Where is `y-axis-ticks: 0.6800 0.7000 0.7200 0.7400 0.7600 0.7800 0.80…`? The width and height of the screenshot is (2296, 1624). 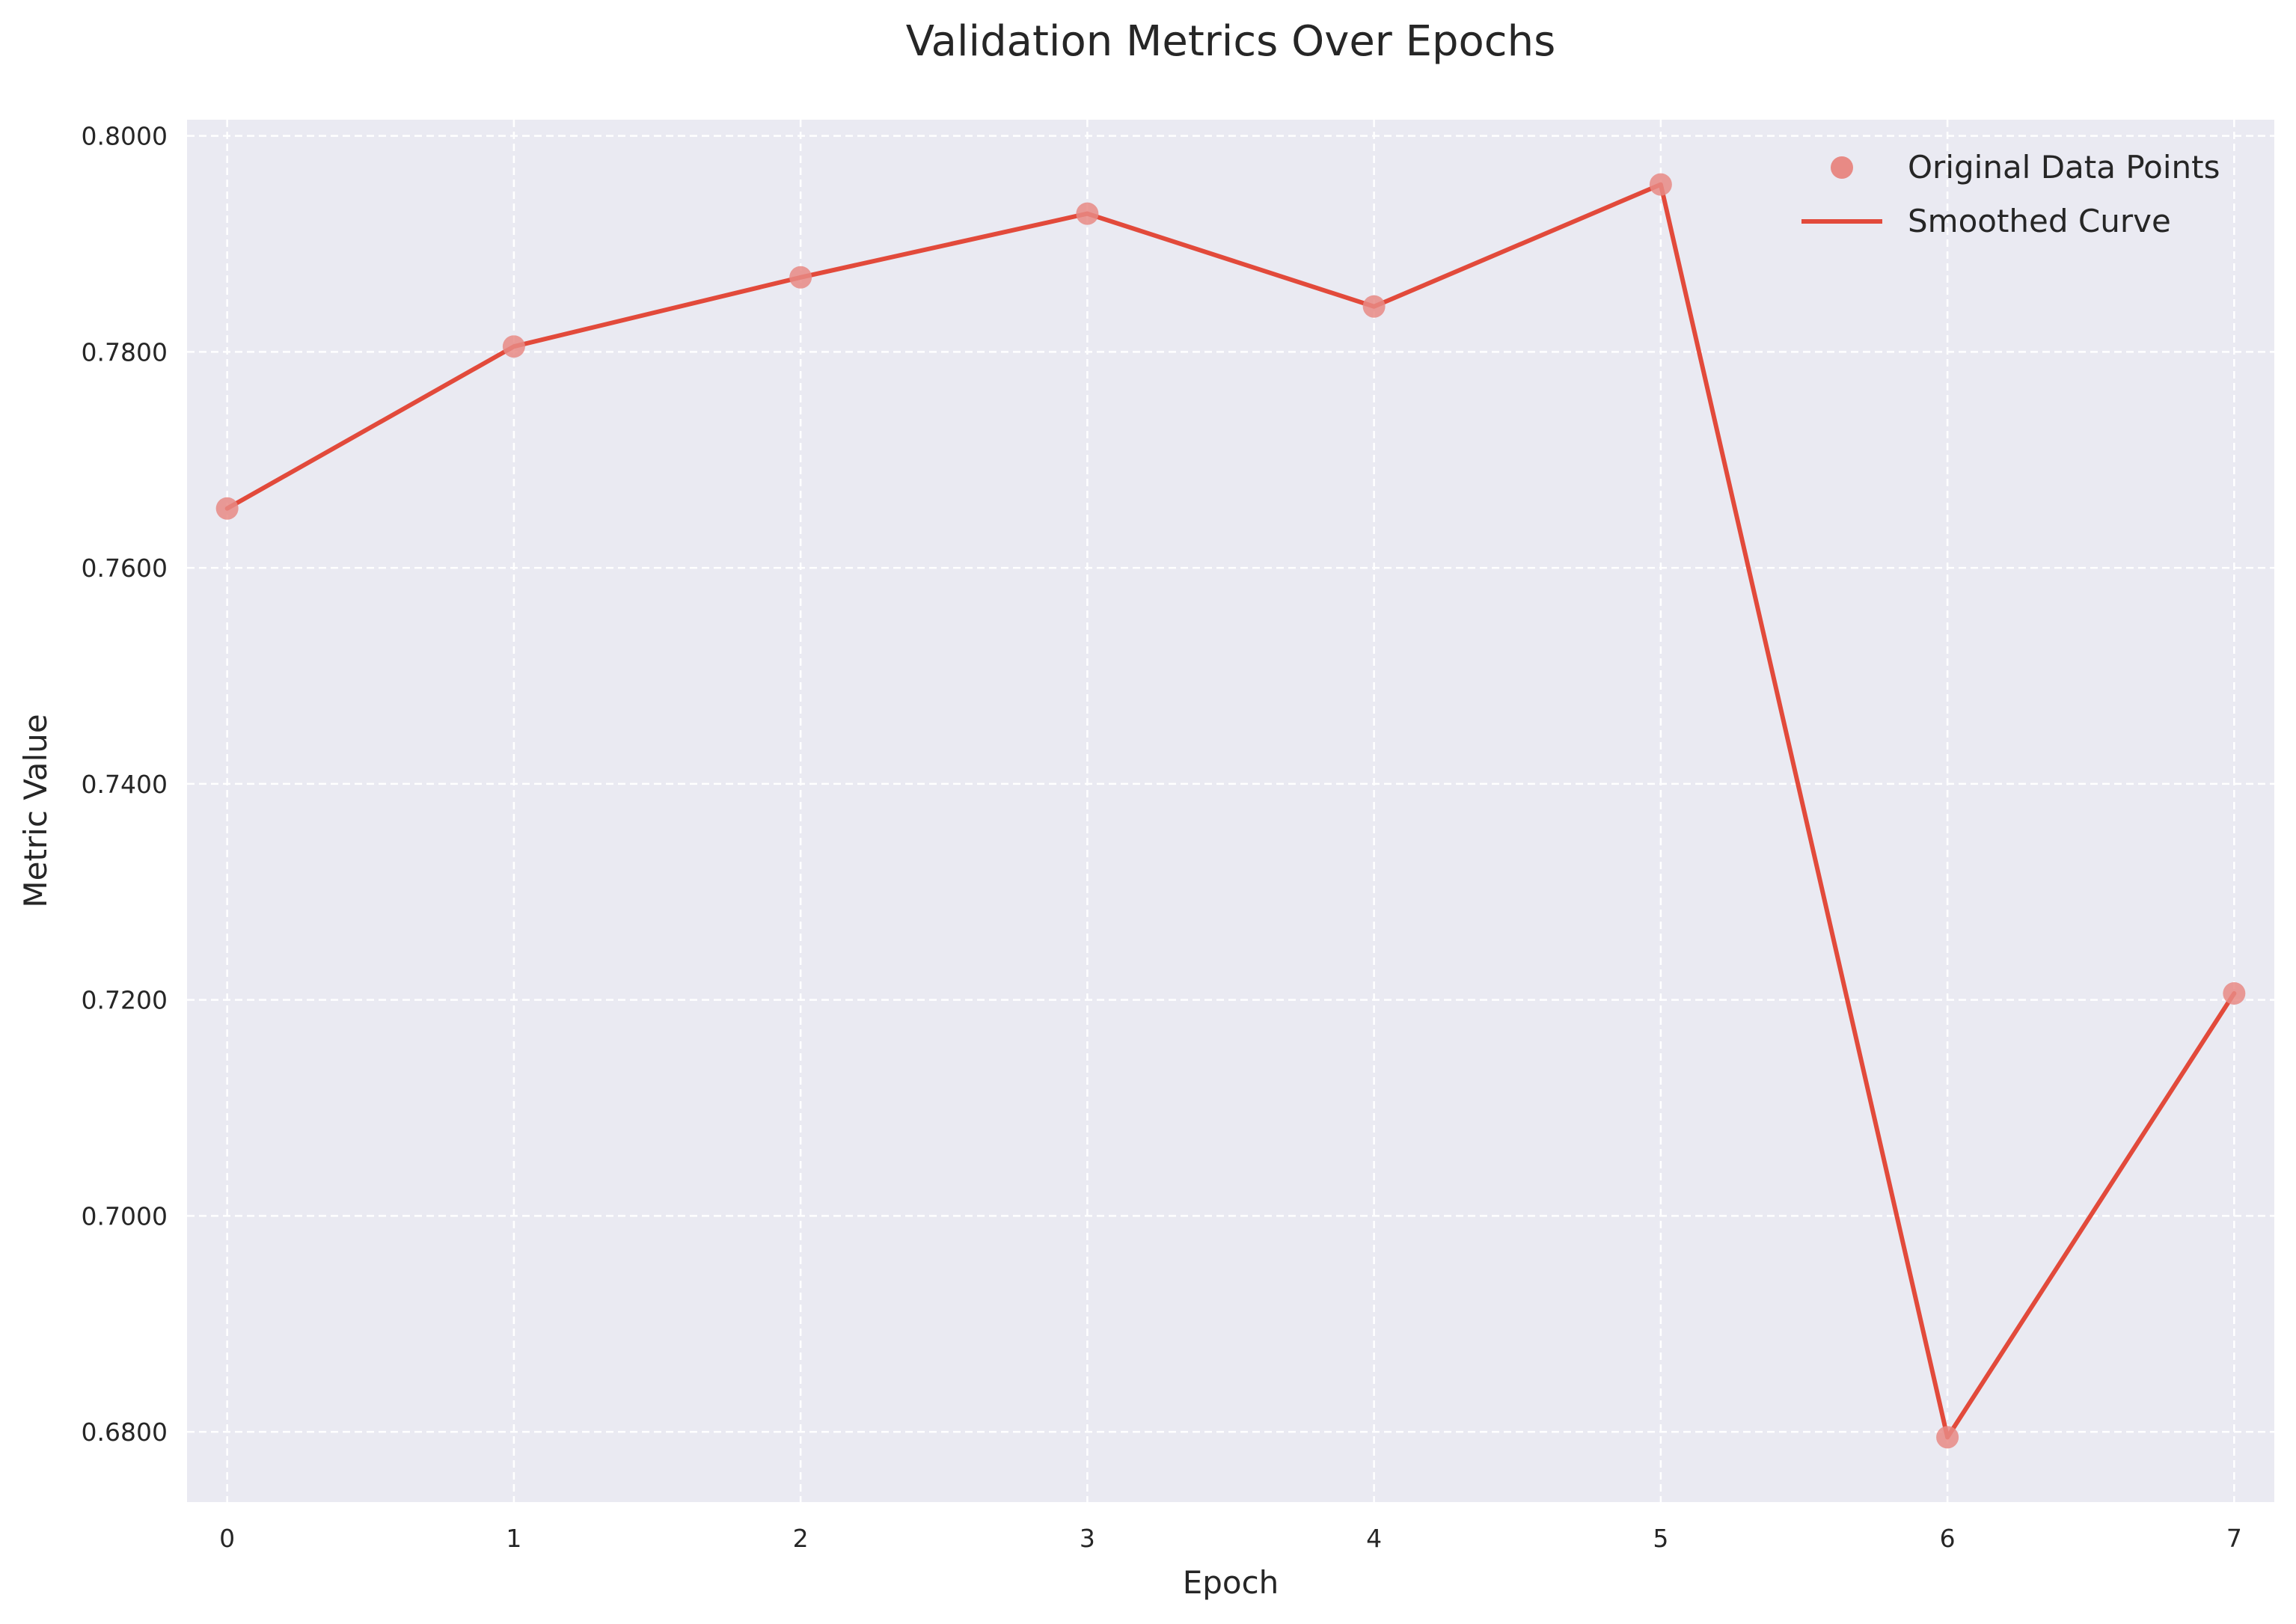 y-axis-ticks: 0.6800 0.7000 0.7200 0.7400 0.7600 0.7800 0.80… is located at coordinates (125, 784).